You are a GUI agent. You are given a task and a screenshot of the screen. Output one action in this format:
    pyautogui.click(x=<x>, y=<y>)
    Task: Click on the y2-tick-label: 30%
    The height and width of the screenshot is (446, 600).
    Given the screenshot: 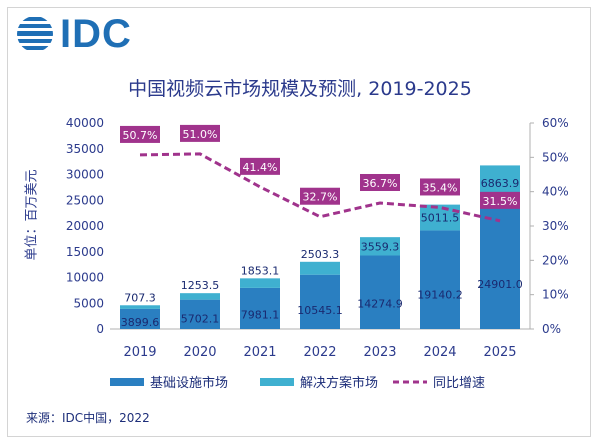 What is the action you would take?
    pyautogui.click(x=555, y=226)
    